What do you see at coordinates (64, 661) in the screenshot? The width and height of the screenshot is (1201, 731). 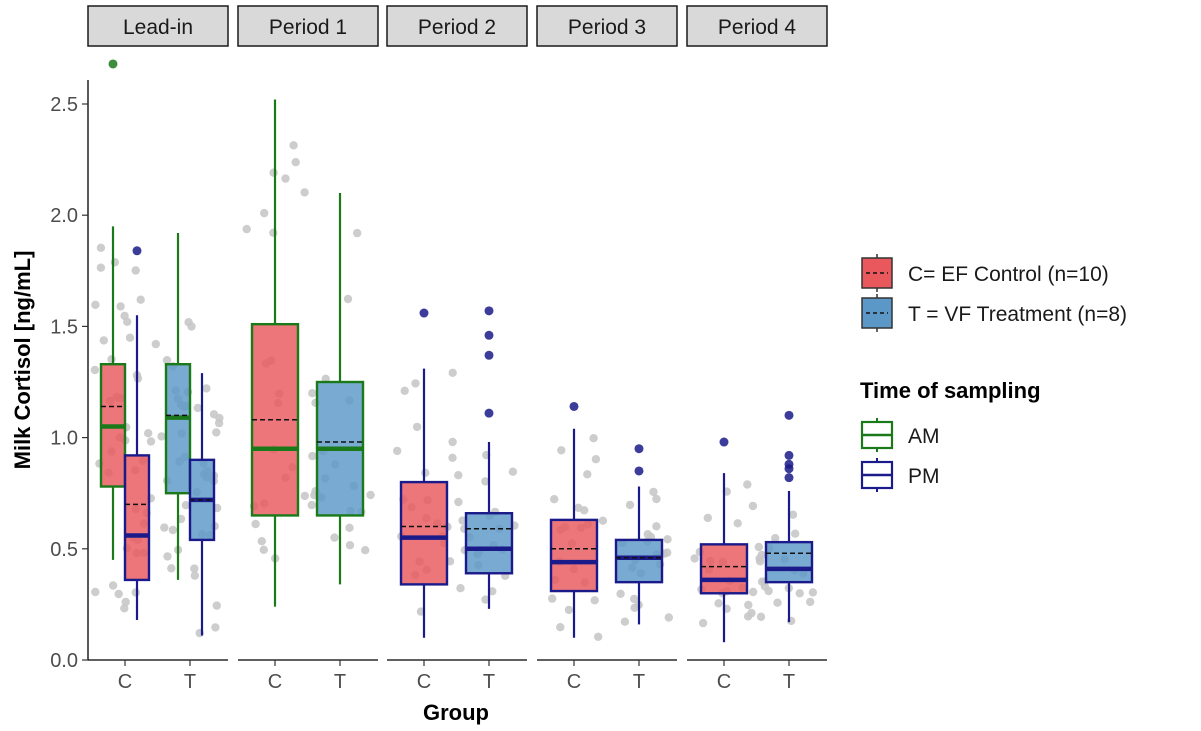 I see `y-tick-label: 0.0` at bounding box center [64, 661].